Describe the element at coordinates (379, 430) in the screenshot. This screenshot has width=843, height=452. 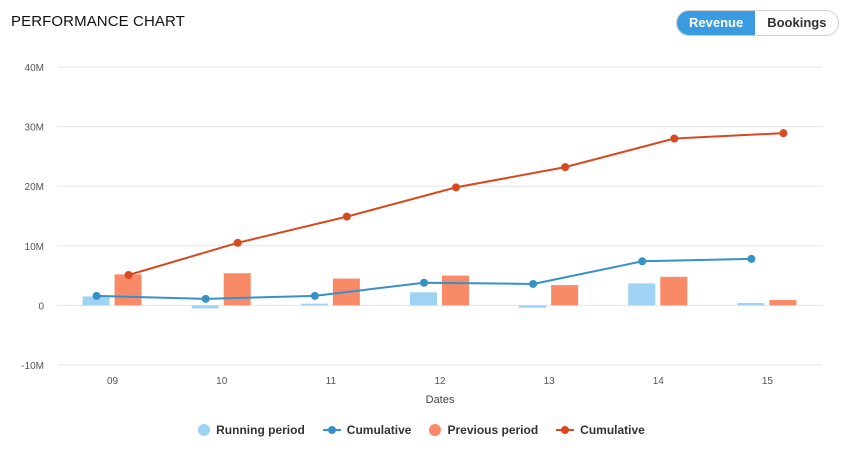
I see `legend-label-running-cumulative: Cumulative` at that location.